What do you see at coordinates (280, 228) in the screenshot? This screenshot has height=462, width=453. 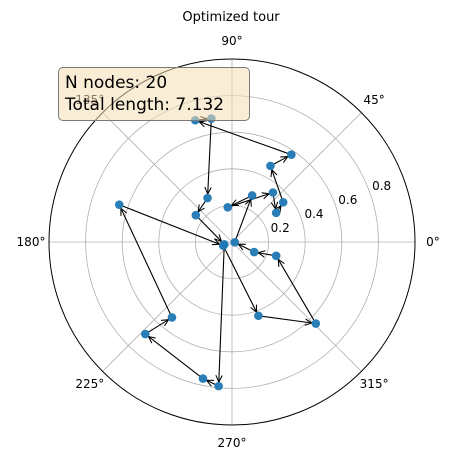 I see `radius-tick-label-0: 0.2` at bounding box center [280, 228].